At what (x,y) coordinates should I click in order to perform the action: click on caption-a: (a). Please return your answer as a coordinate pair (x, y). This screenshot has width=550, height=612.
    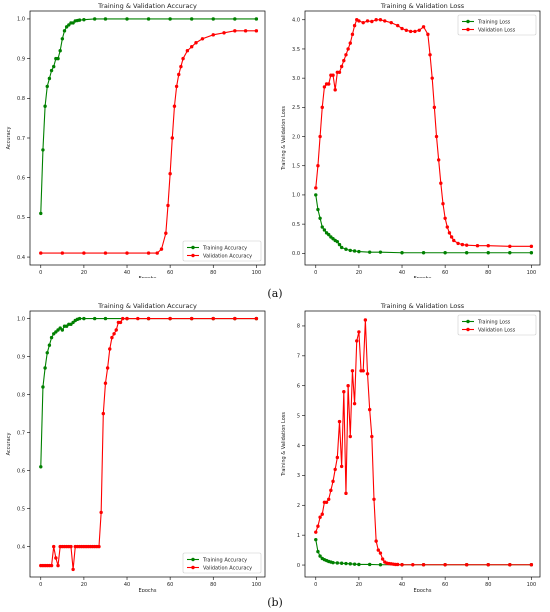
    Looking at the image, I should click on (275, 293).